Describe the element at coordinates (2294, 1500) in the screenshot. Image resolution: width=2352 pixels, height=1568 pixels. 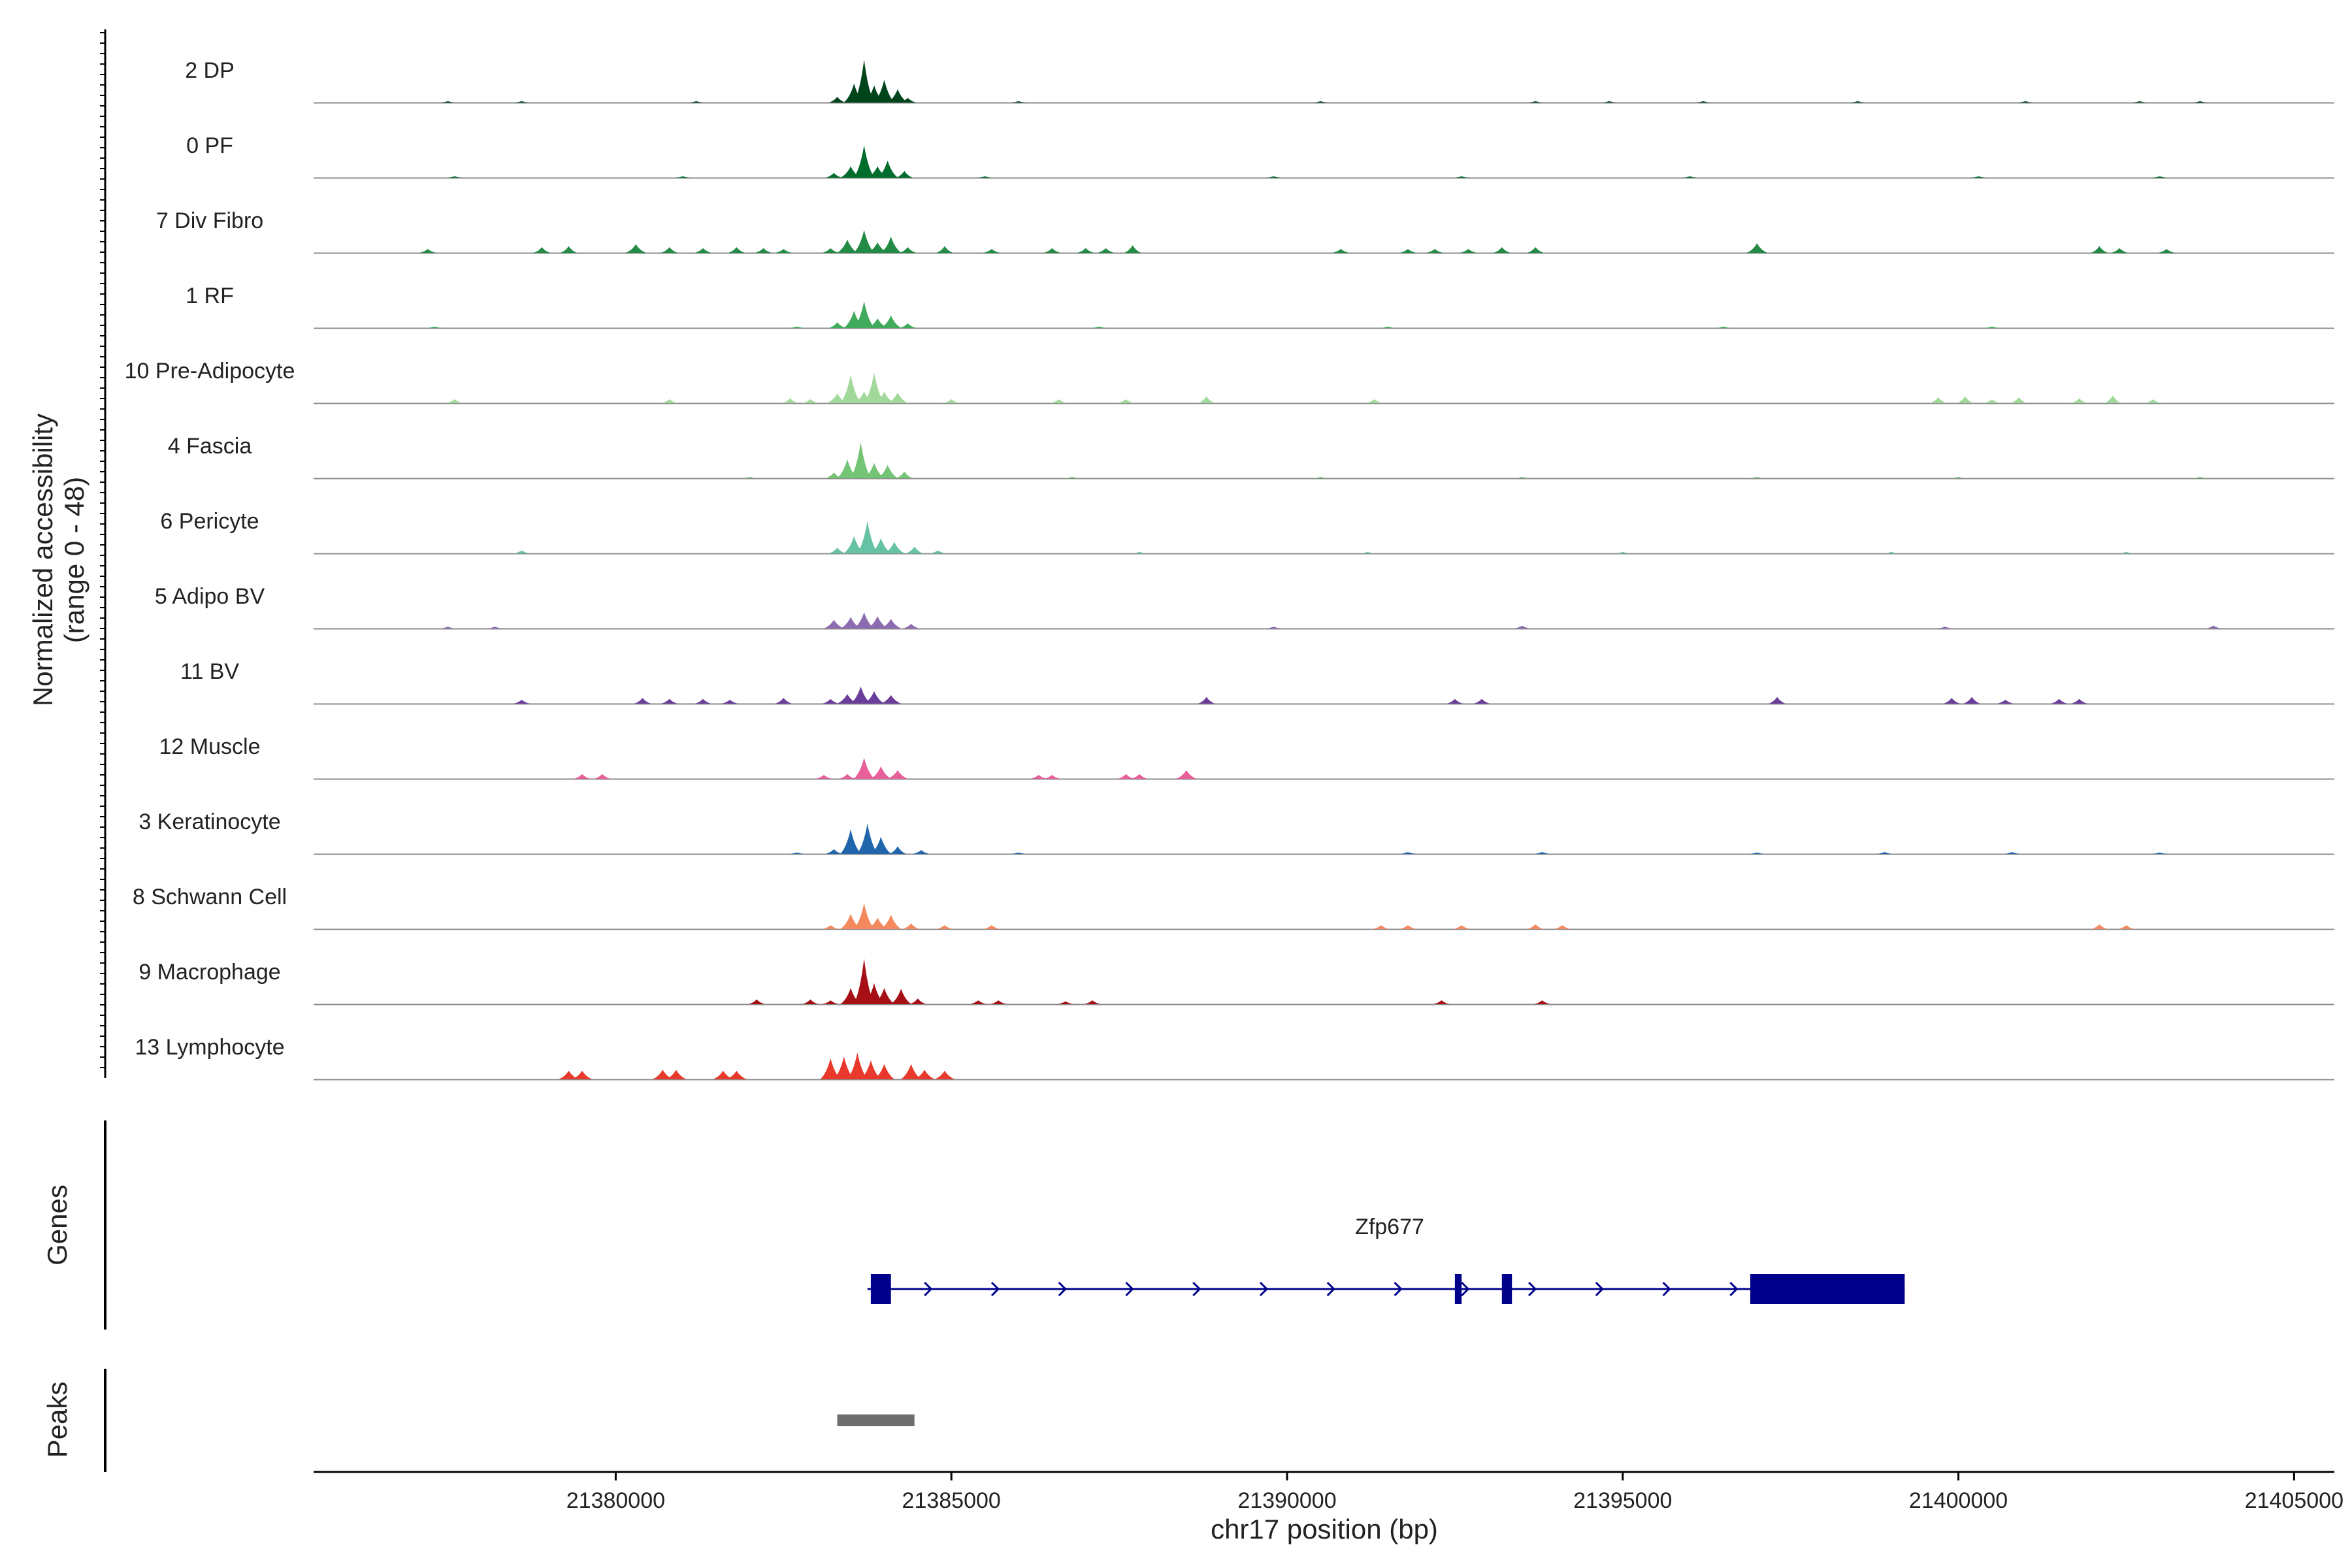
I see `x-tick-label: 21405000` at that location.